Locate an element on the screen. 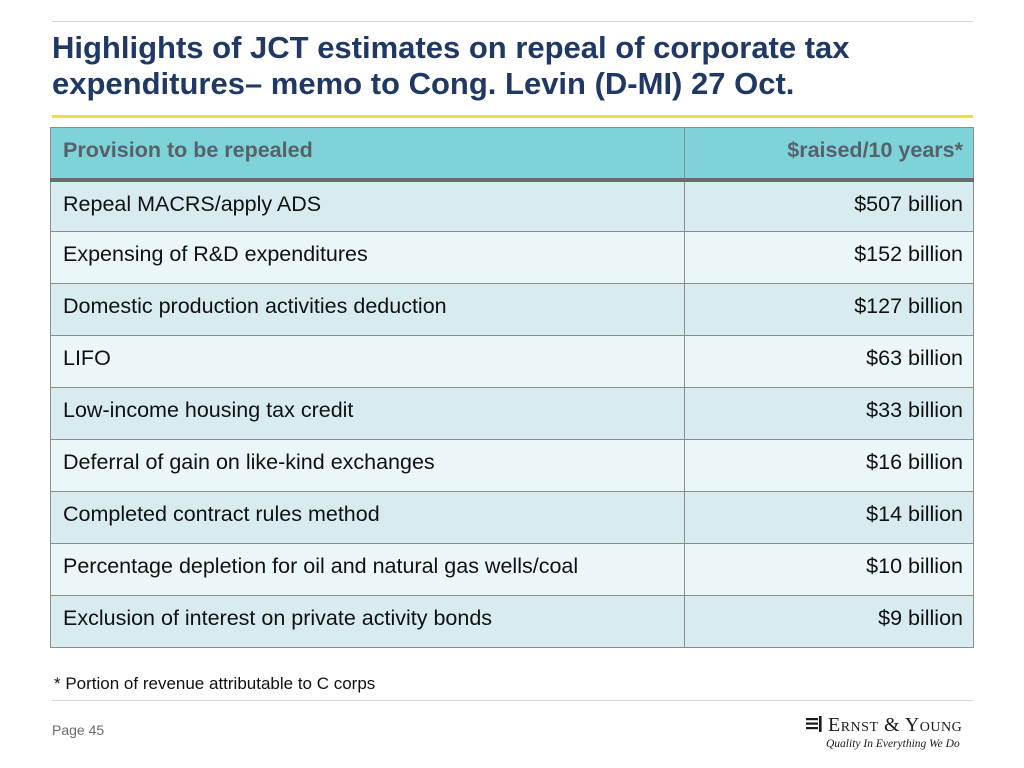 The image size is (1024, 768). provision-cell: Low-income housing tax credit is located at coordinates (367, 413).